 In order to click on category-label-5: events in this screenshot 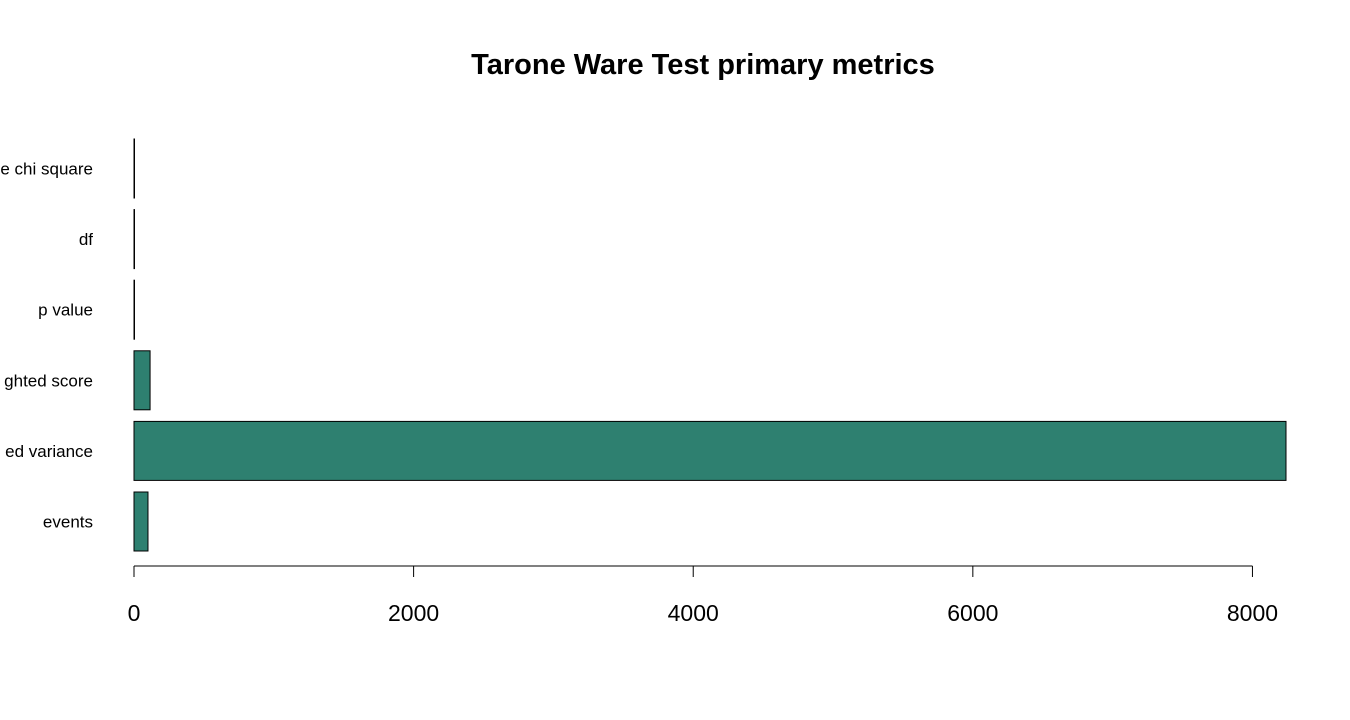, I will do `click(68, 522)`.